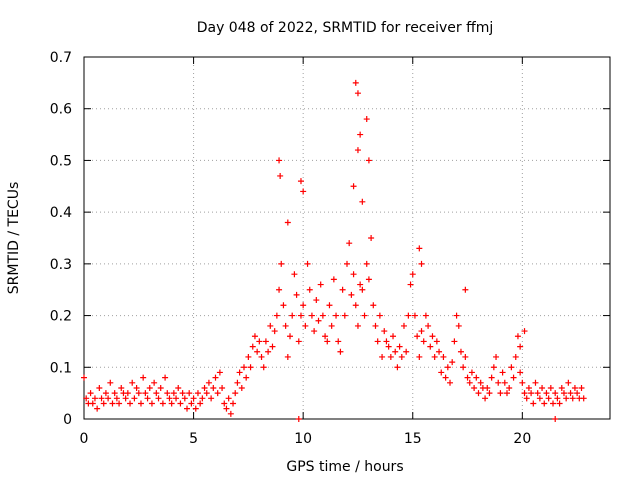 Image resolution: width=640 pixels, height=480 pixels. Describe the element at coordinates (14, 238) in the screenshot. I see `y-axis-label: SRMTID / TECUs` at that location.